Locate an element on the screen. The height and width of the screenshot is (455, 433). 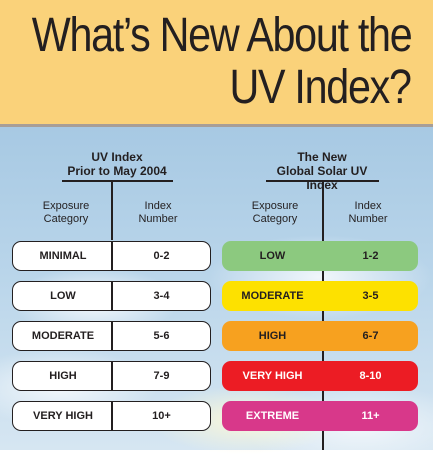
old-column-divider is located at coordinates (112, 210).